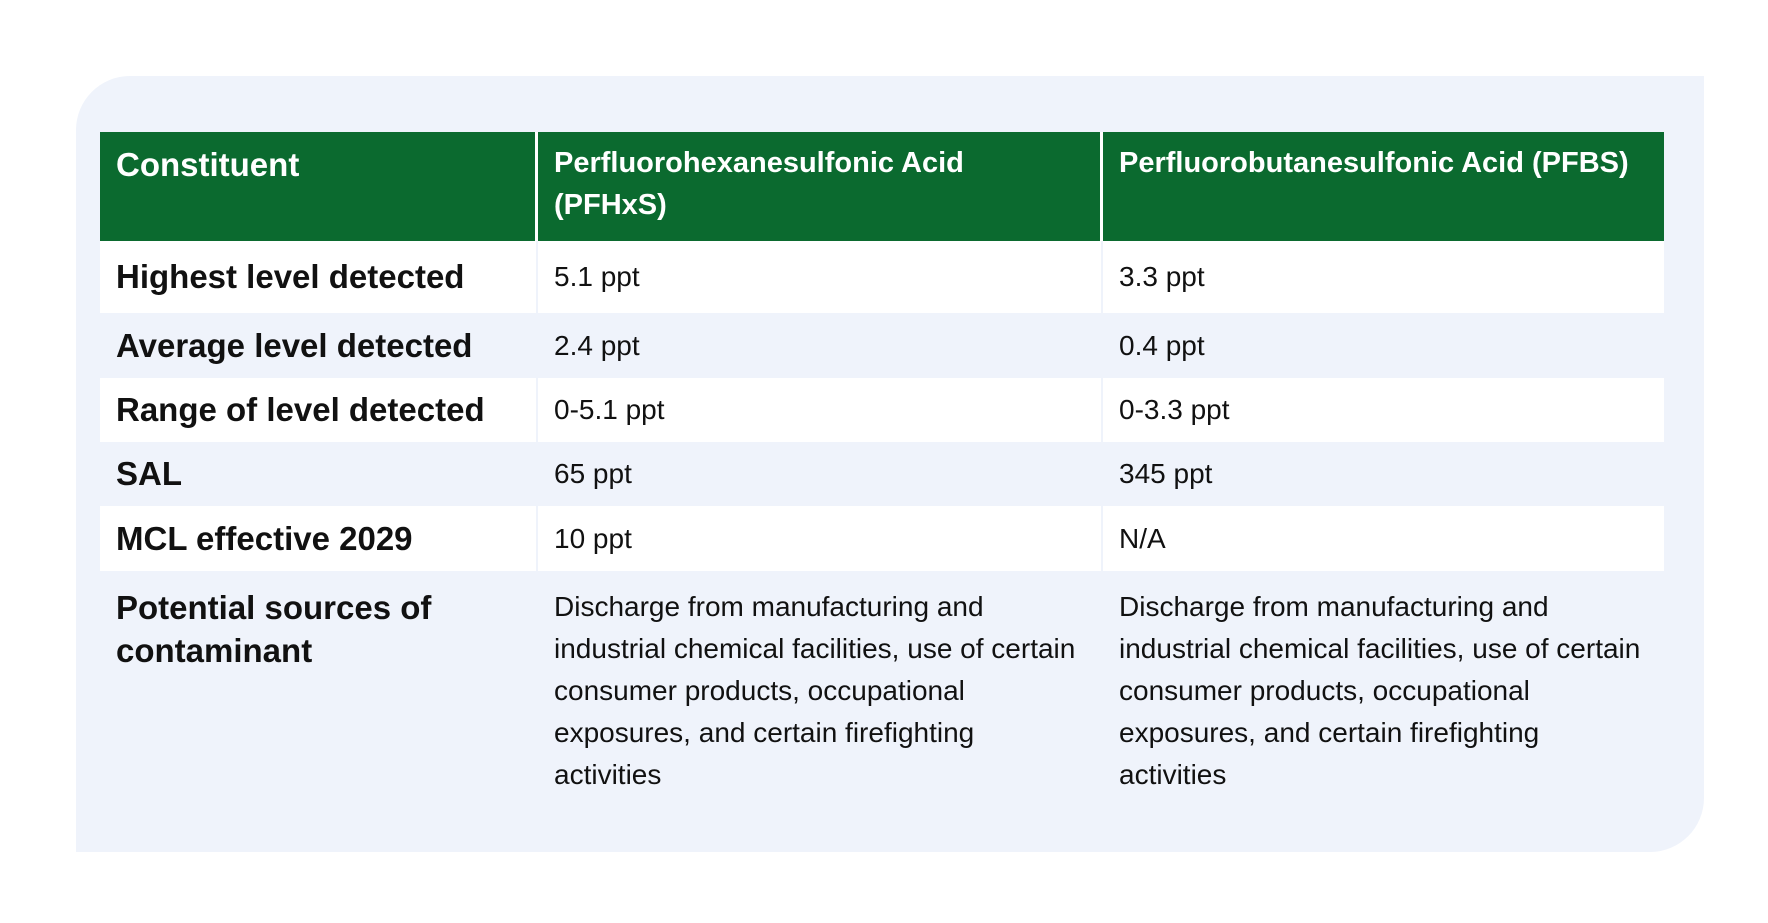 The height and width of the screenshot is (923, 1768). I want to click on header-constituent: Constituent, so click(319, 186).